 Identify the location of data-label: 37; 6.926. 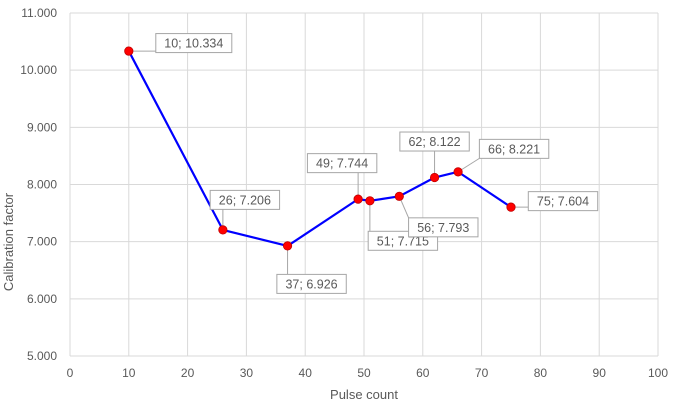
(311, 284).